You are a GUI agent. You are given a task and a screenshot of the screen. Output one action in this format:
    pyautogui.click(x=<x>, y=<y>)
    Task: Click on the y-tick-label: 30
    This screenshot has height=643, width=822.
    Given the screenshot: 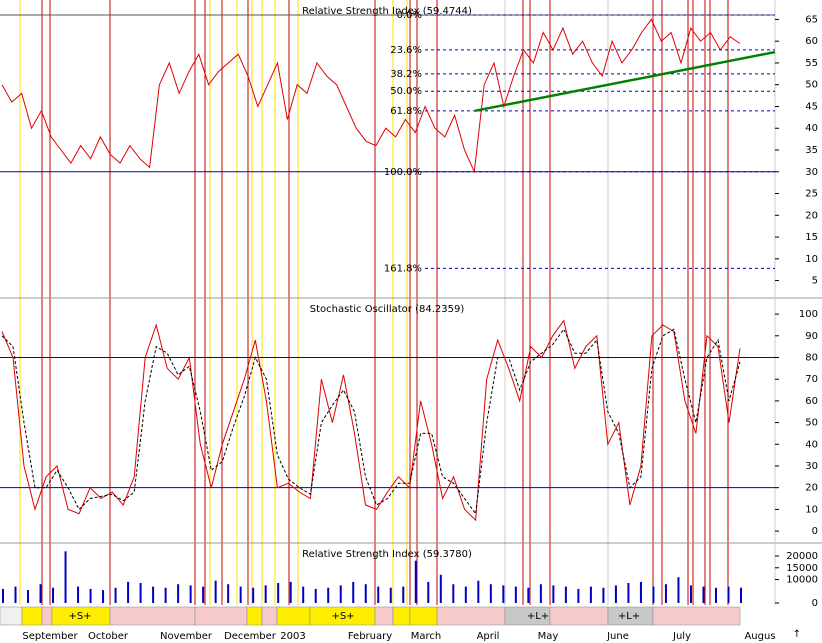 What is the action you would take?
    pyautogui.click(x=811, y=466)
    